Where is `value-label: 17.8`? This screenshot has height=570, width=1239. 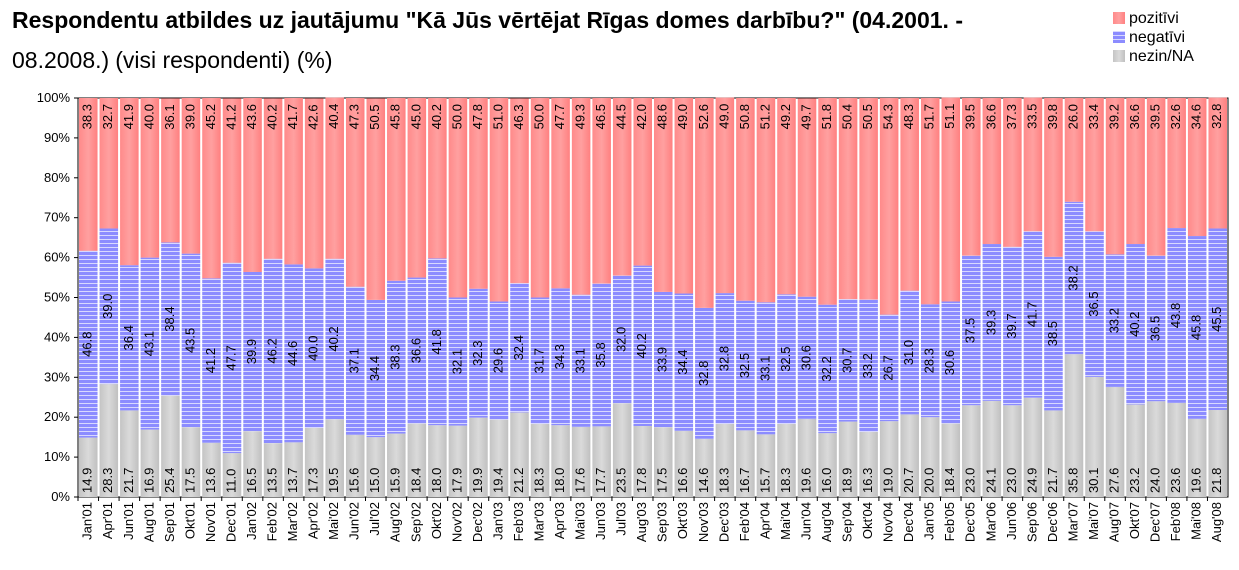 value-label: 17.8 is located at coordinates (641, 480).